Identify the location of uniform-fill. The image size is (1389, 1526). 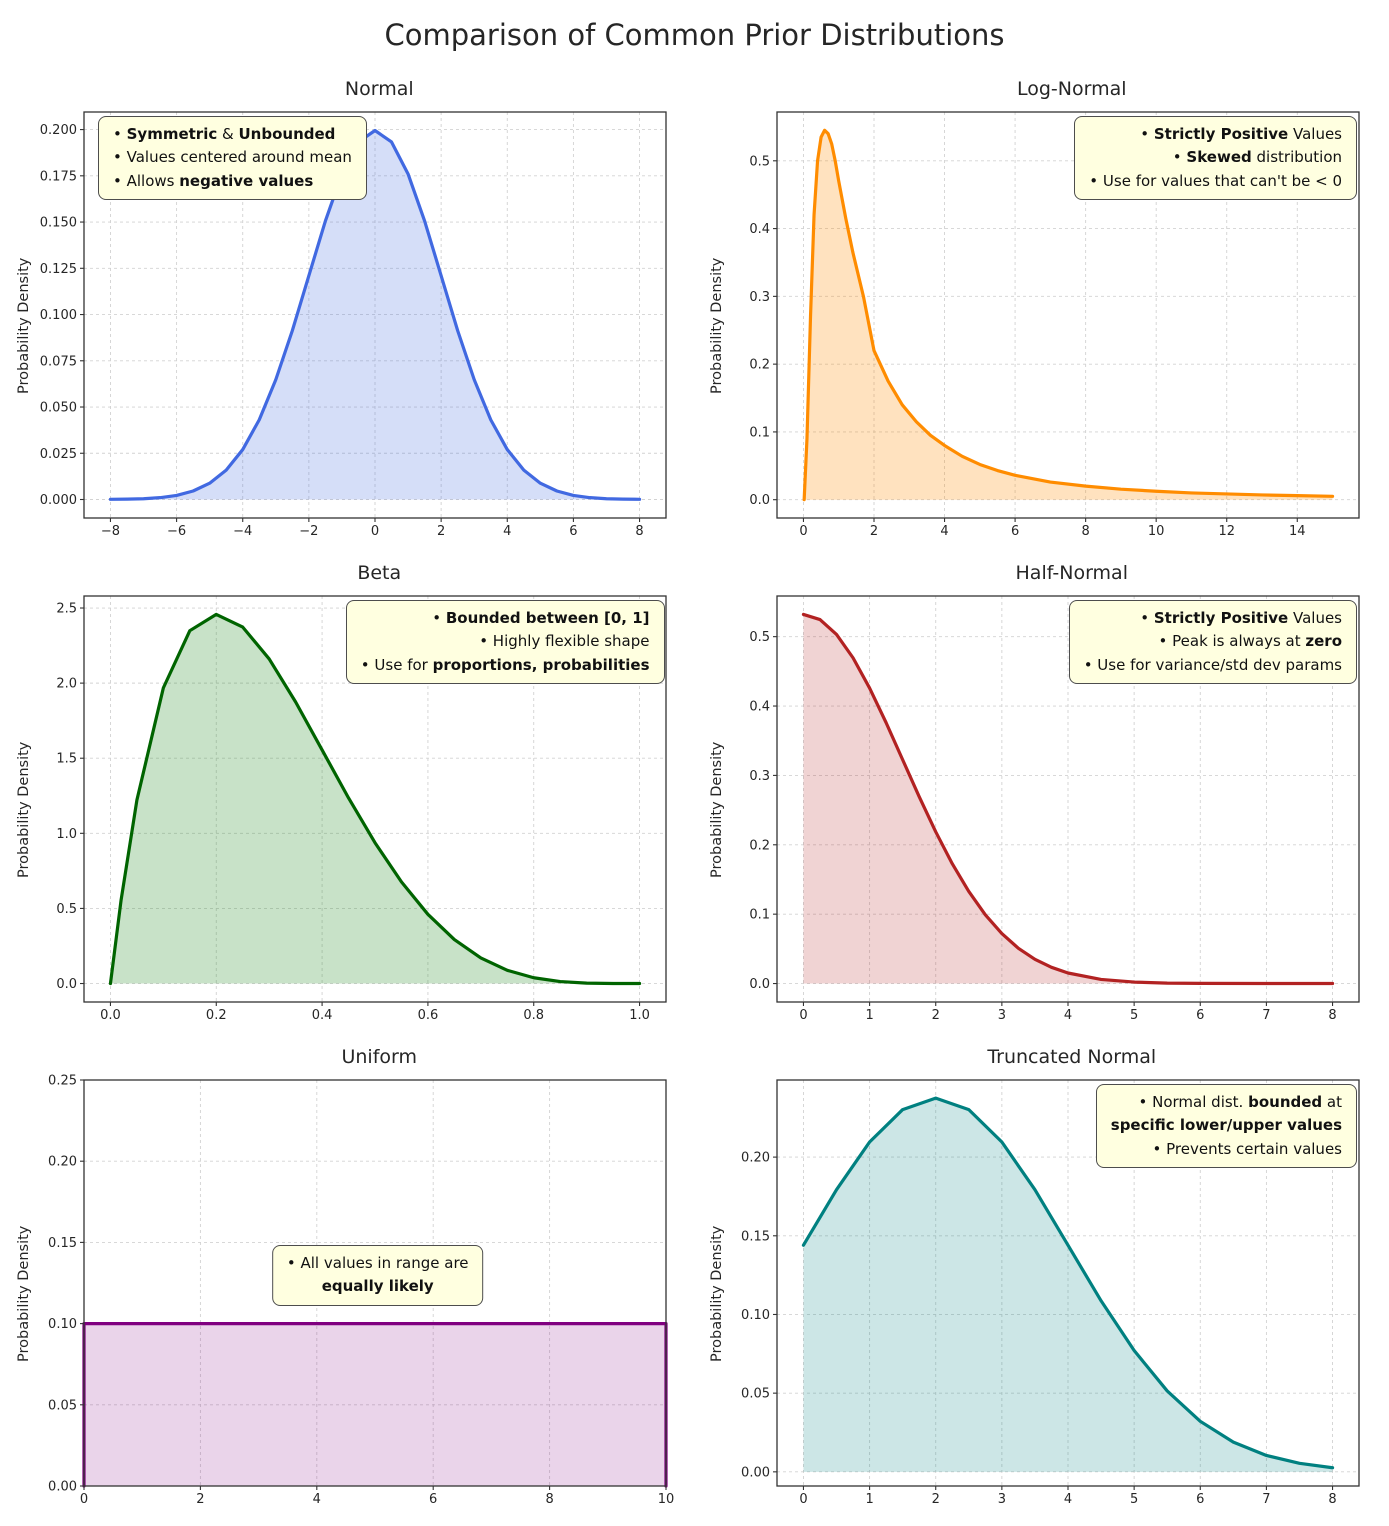
(375, 1404).